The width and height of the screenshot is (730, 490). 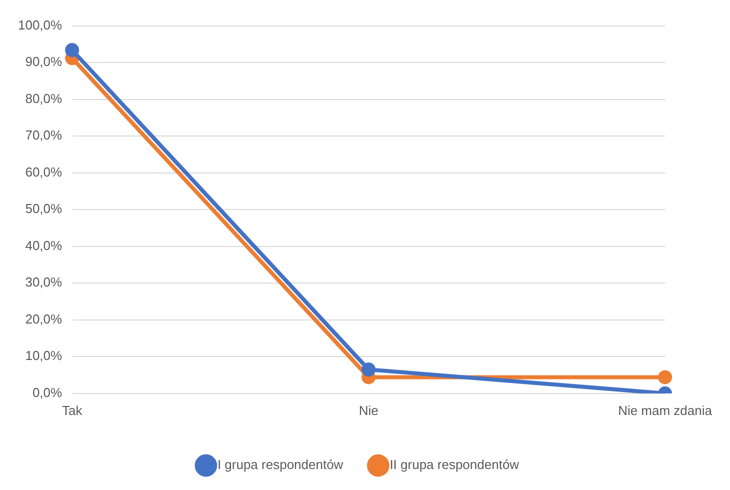 I want to click on legend-label: II grupa respondentów, so click(x=455, y=464).